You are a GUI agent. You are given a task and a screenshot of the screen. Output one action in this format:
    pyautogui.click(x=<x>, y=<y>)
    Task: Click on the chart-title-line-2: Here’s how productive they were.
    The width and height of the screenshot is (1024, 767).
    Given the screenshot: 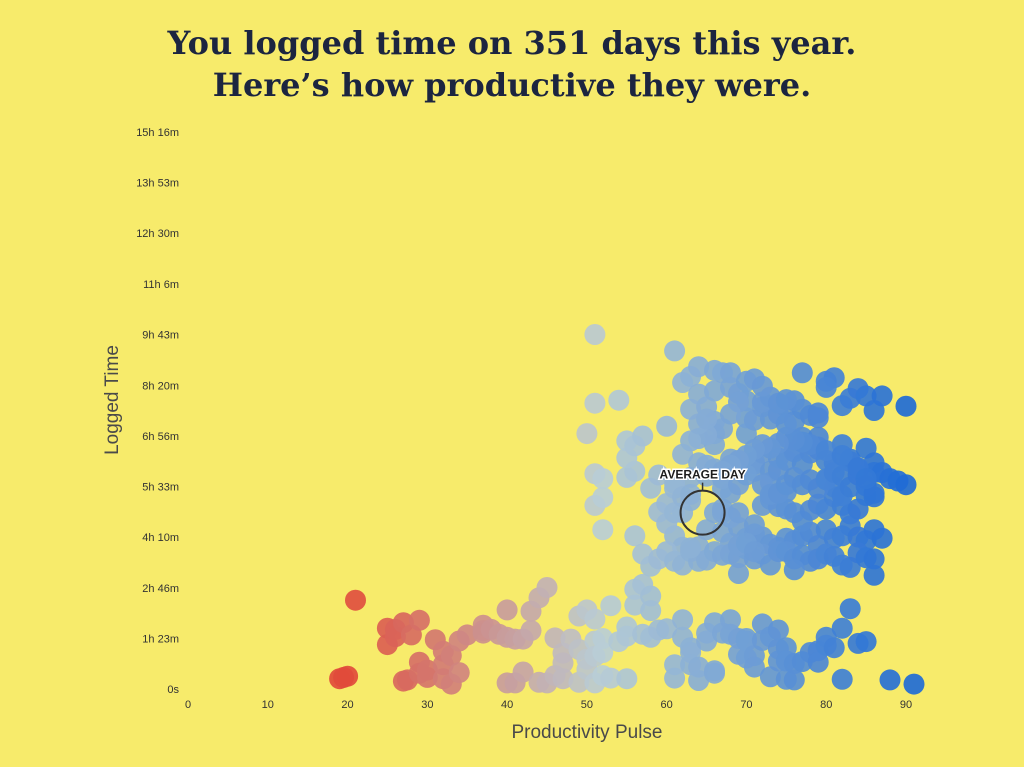 What is the action you would take?
    pyautogui.click(x=512, y=85)
    